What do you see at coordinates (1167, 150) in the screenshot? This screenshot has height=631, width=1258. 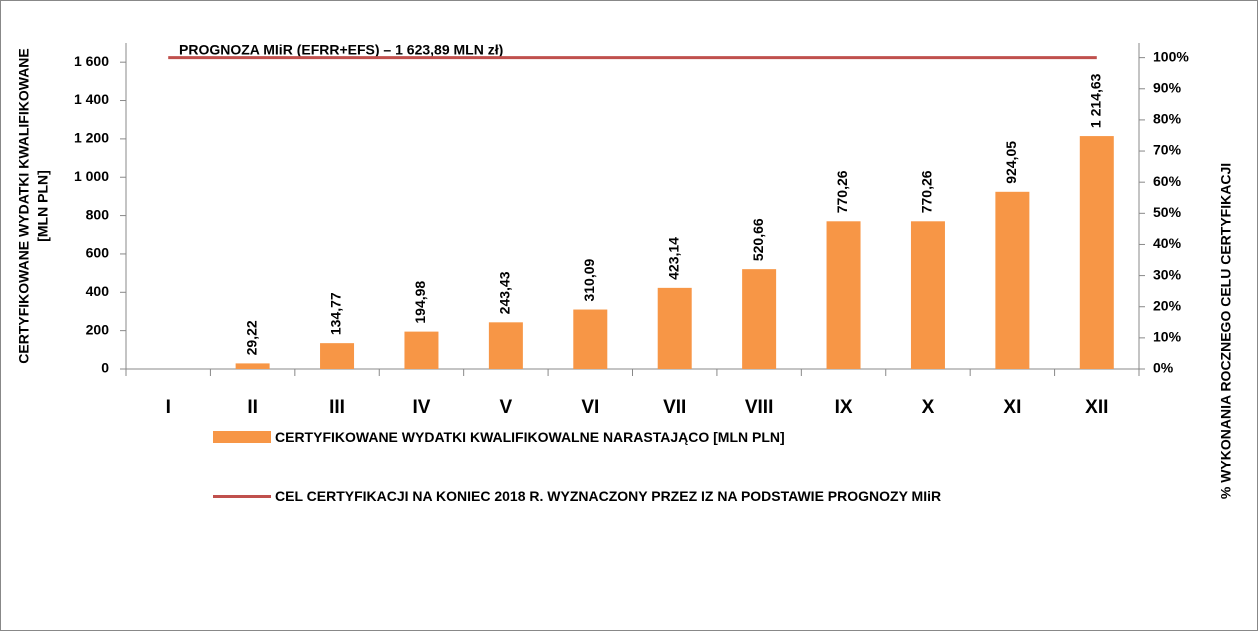 I see `y2-tick-label: 70%` at bounding box center [1167, 150].